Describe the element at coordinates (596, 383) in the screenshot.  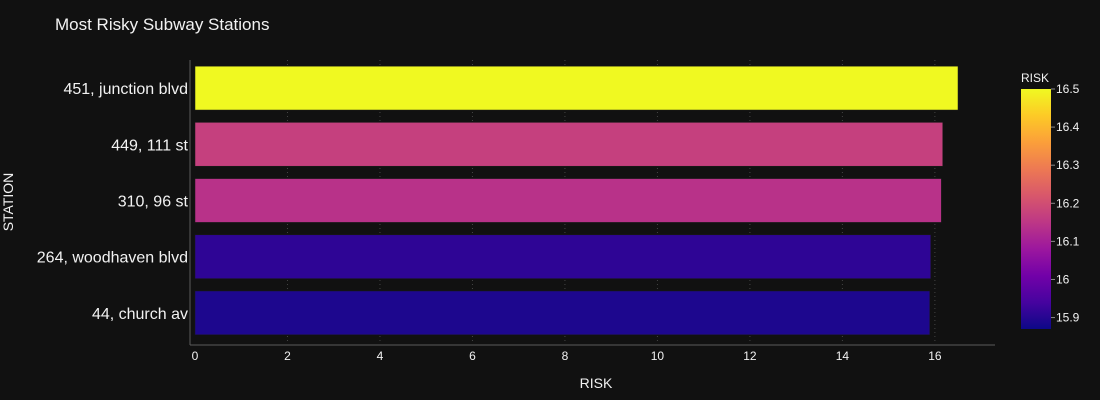
I see `x-axis-title: RISK` at that location.